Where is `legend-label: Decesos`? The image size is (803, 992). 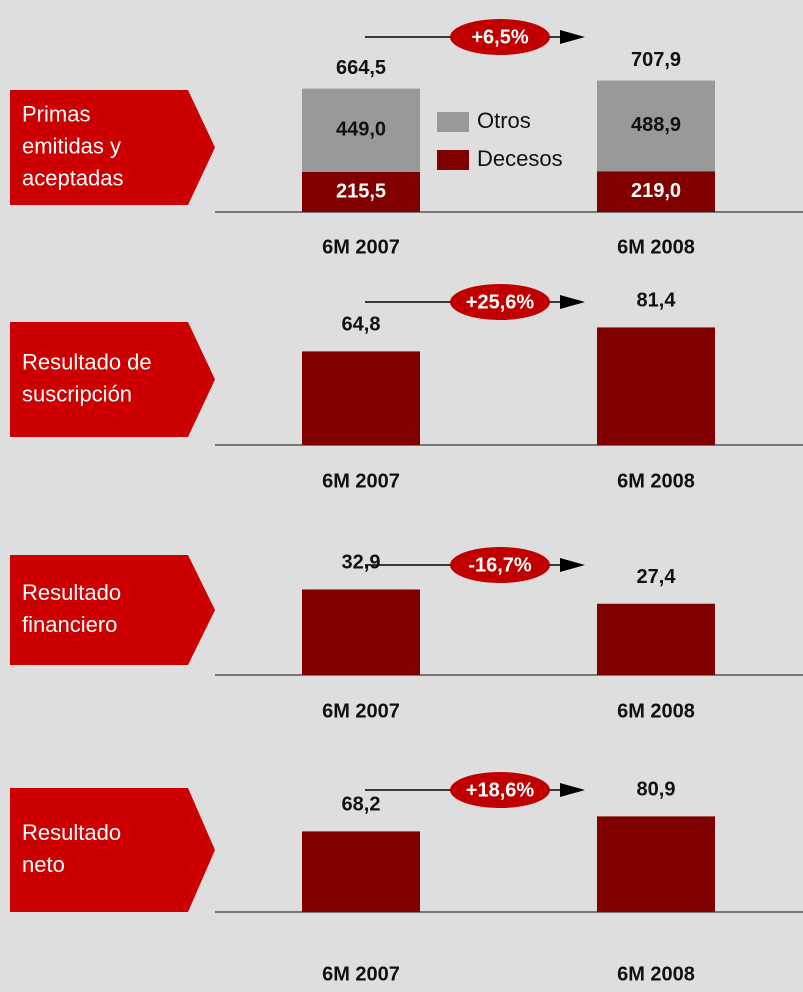
legend-label: Decesos is located at coordinates (520, 158).